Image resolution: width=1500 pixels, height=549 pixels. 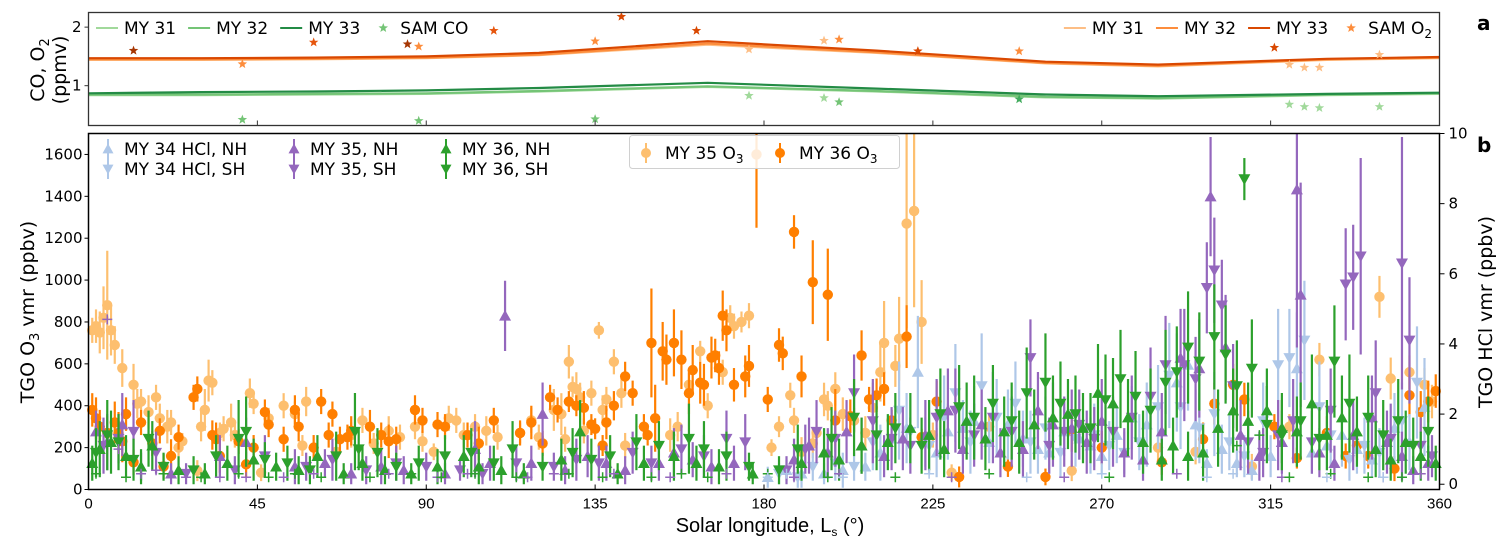 What do you see at coordinates (1458, 134) in the screenshot?
I see `y-right-tick-label: 10` at bounding box center [1458, 134].